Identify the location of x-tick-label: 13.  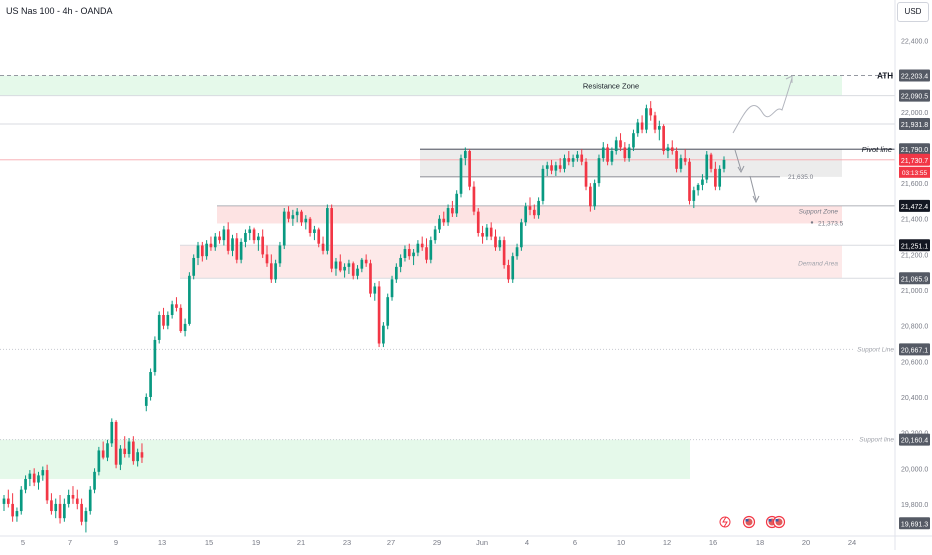
(162, 542).